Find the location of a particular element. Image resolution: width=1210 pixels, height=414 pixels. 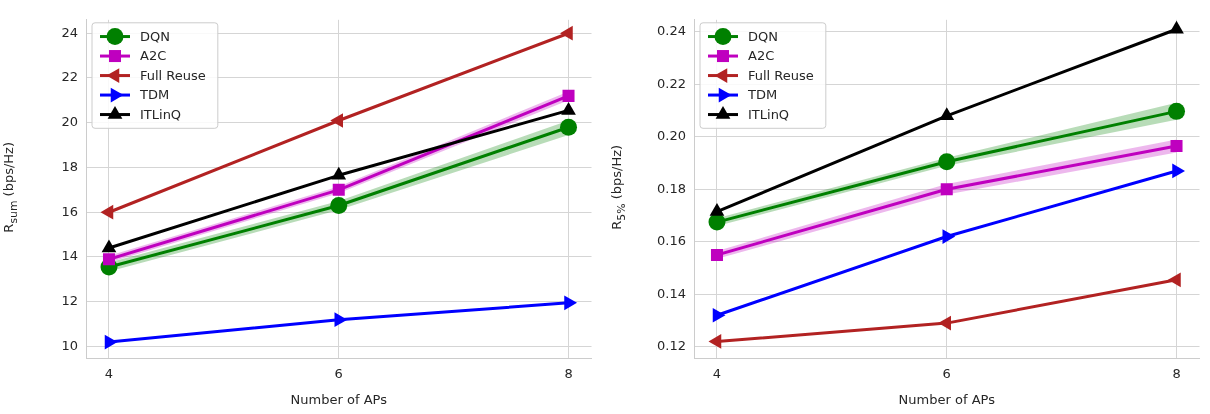

y-tick-label: 14 is located at coordinates (69, 256).